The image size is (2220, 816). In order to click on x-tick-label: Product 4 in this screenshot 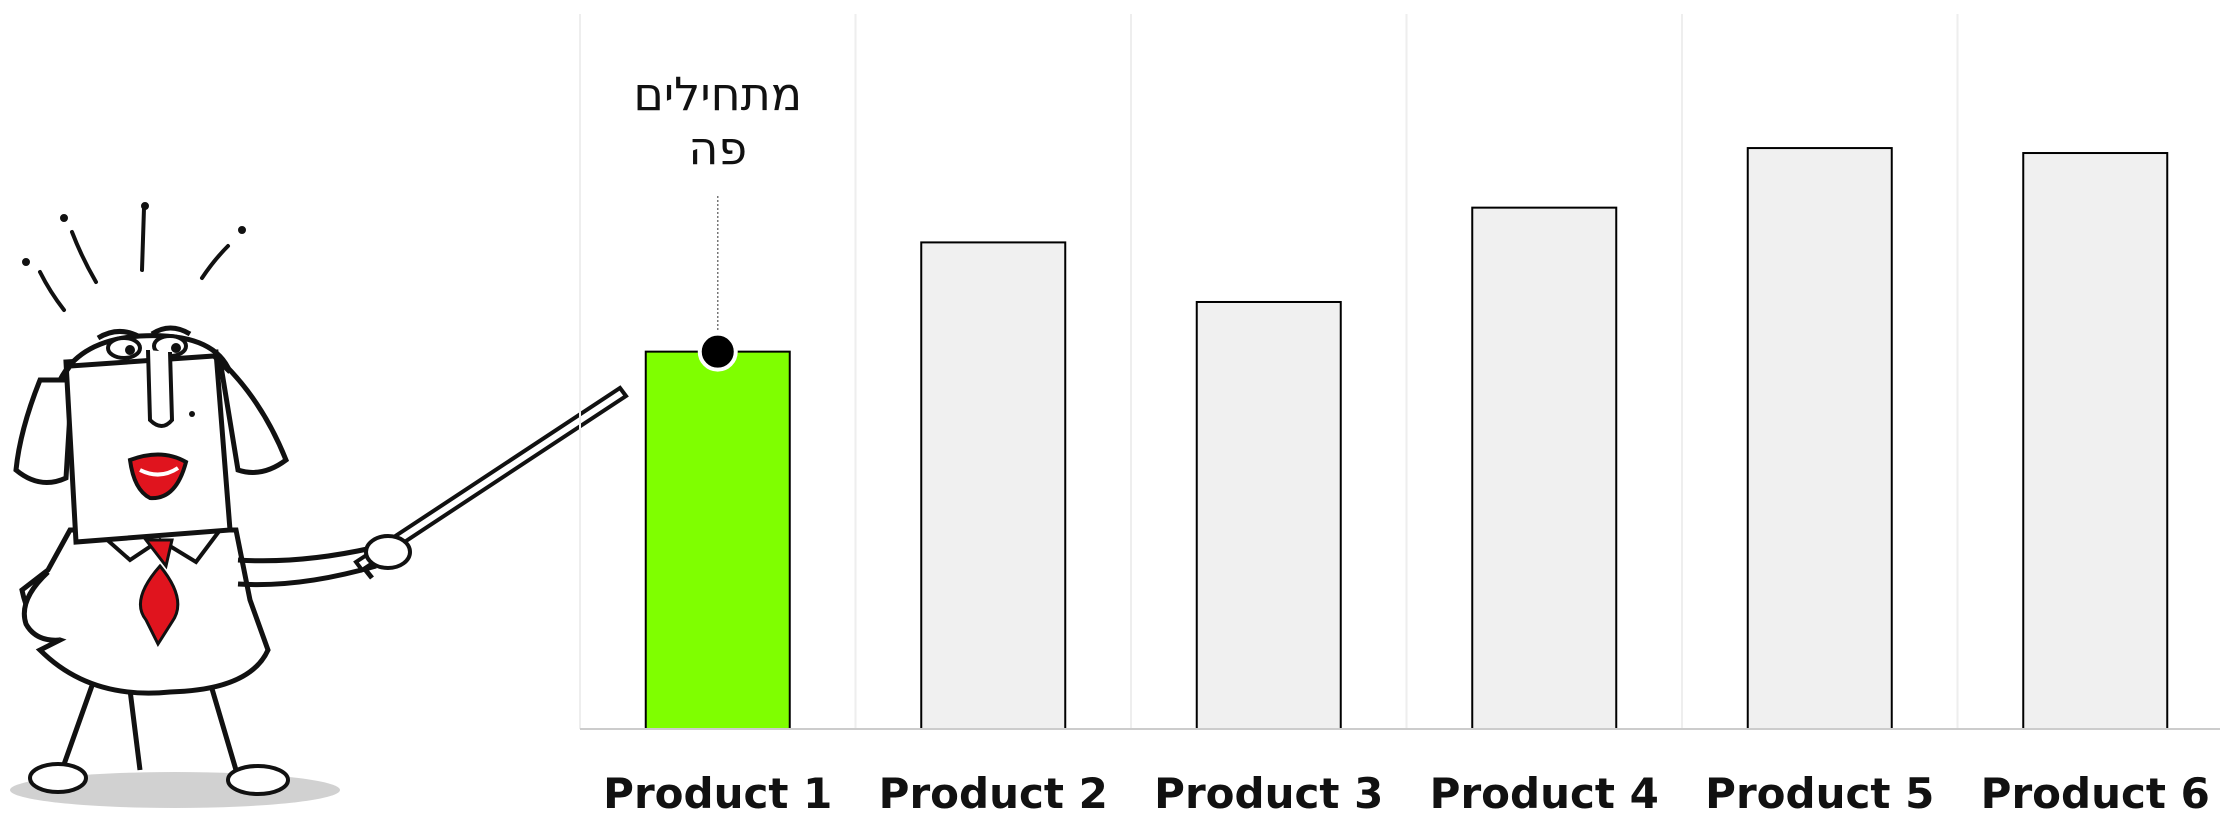, I will do `click(1544, 792)`.